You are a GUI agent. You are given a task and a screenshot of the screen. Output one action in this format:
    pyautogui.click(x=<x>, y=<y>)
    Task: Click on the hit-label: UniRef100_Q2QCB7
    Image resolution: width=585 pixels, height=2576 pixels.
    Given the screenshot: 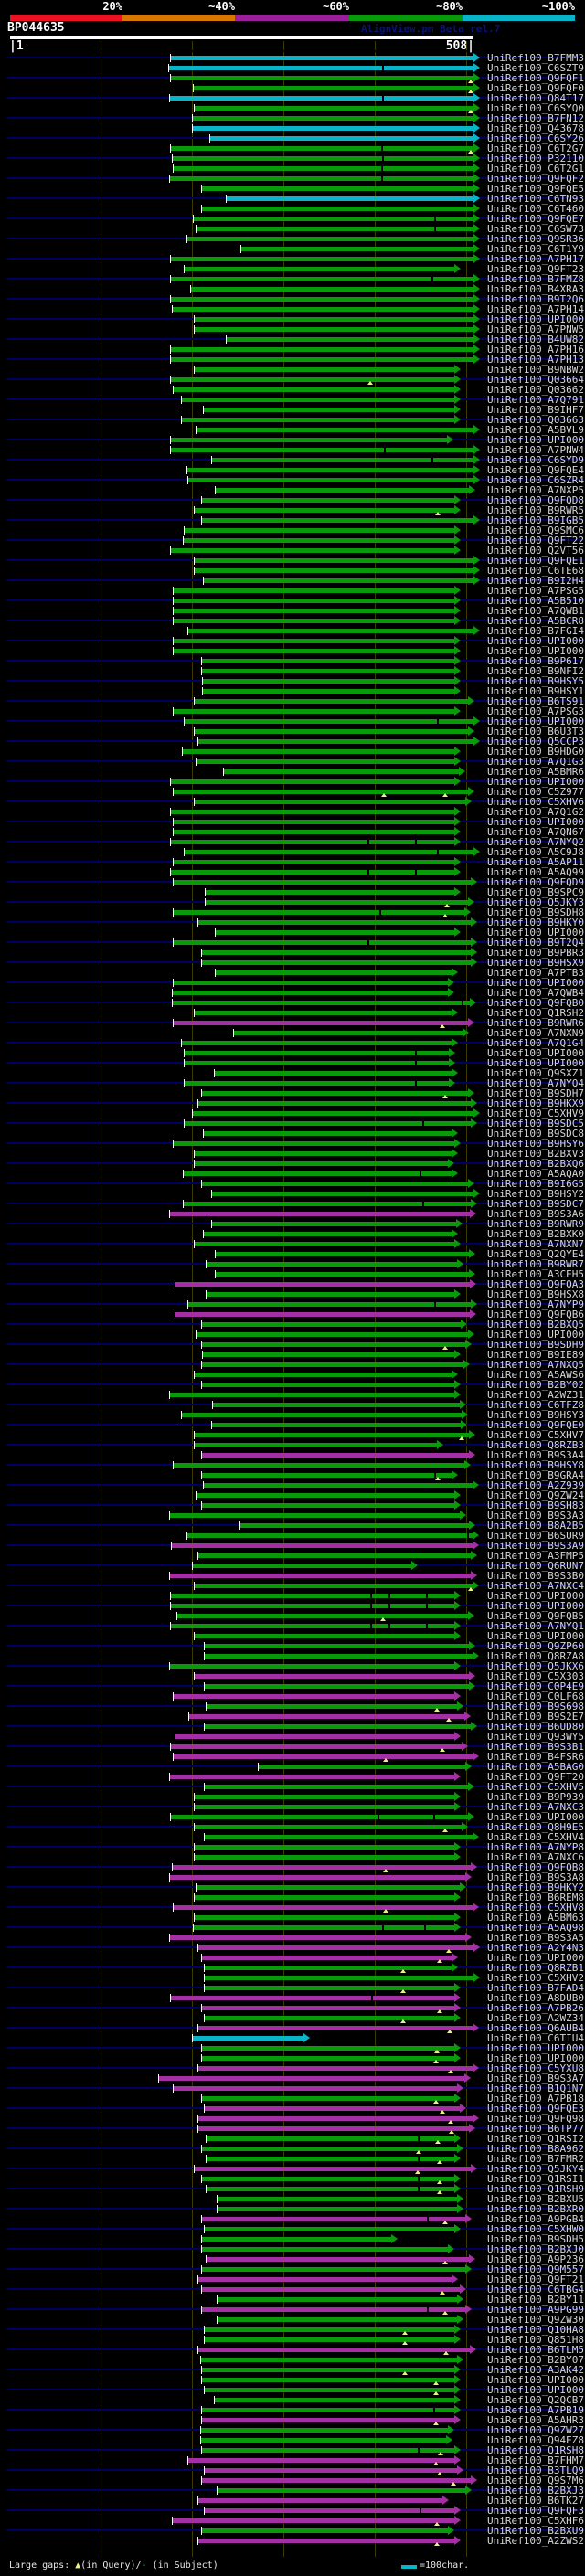 What is the action you would take?
    pyautogui.click(x=536, y=2400)
    